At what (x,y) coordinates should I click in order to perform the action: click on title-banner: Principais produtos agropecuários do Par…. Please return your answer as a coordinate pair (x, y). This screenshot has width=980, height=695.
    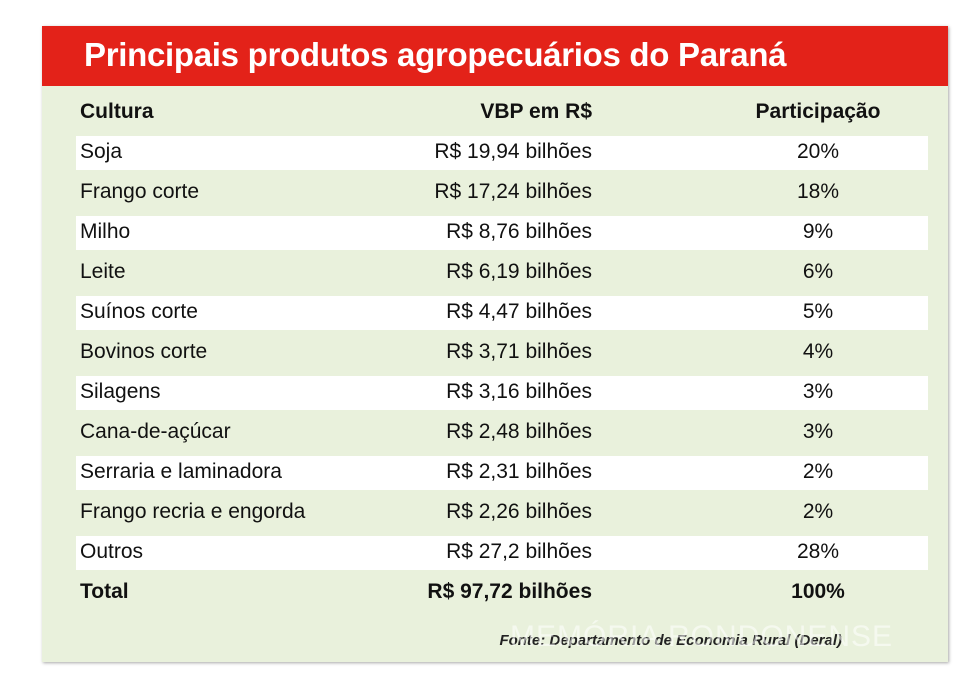
    Looking at the image, I should click on (495, 56).